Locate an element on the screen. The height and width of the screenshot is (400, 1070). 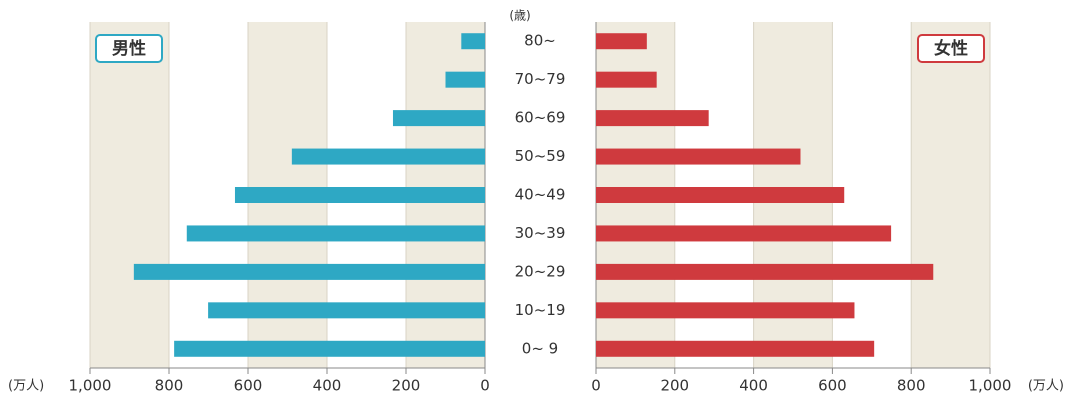
category-label: 70~79 is located at coordinates (540, 79).